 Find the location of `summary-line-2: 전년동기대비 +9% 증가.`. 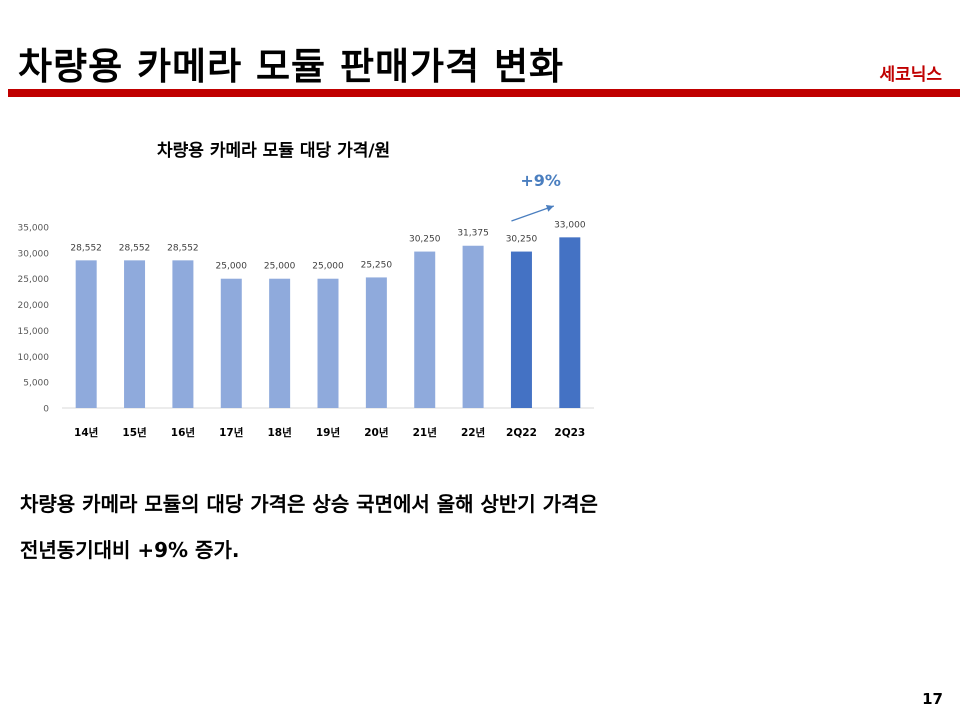

summary-line-2: 전년동기대비 +9% 증가. is located at coordinates (130, 550).